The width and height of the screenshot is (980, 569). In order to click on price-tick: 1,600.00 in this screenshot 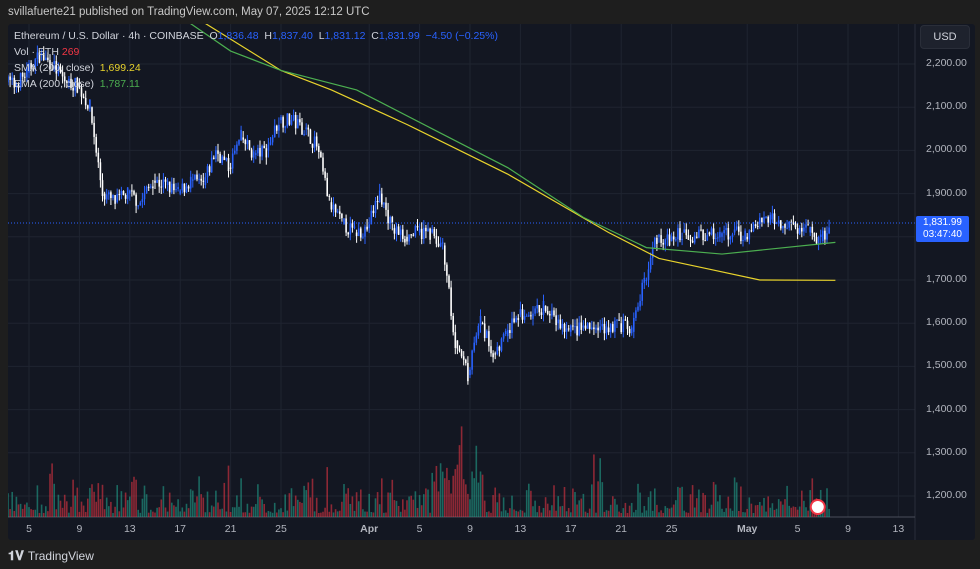, I will do `click(946, 322)`.